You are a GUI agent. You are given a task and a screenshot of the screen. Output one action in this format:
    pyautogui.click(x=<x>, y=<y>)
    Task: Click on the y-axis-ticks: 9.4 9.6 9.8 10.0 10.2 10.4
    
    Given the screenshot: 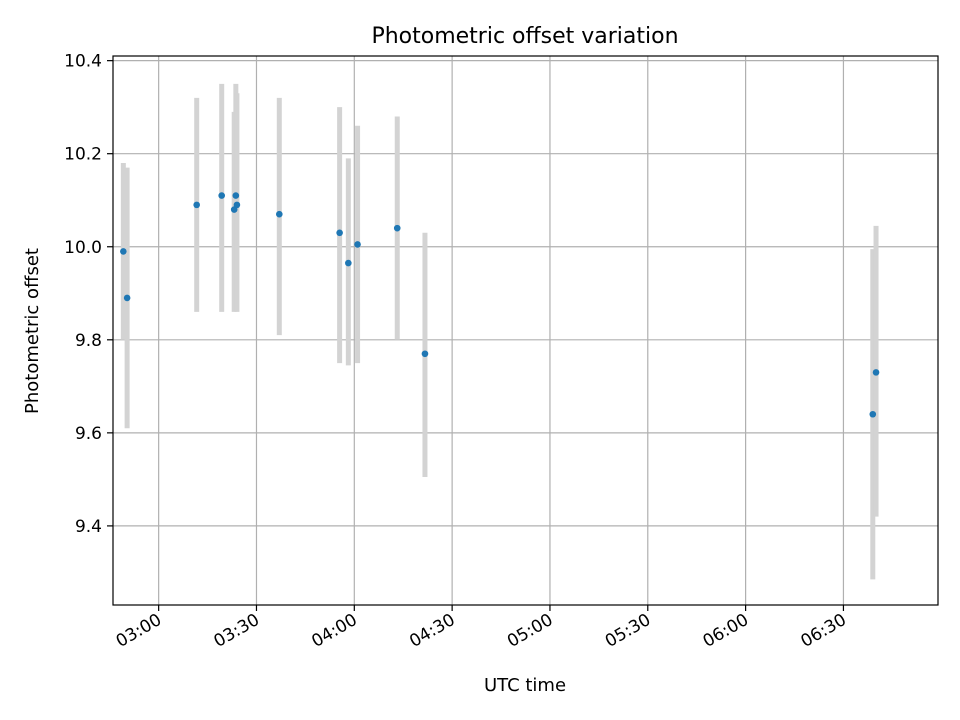 What is the action you would take?
    pyautogui.click(x=88, y=294)
    